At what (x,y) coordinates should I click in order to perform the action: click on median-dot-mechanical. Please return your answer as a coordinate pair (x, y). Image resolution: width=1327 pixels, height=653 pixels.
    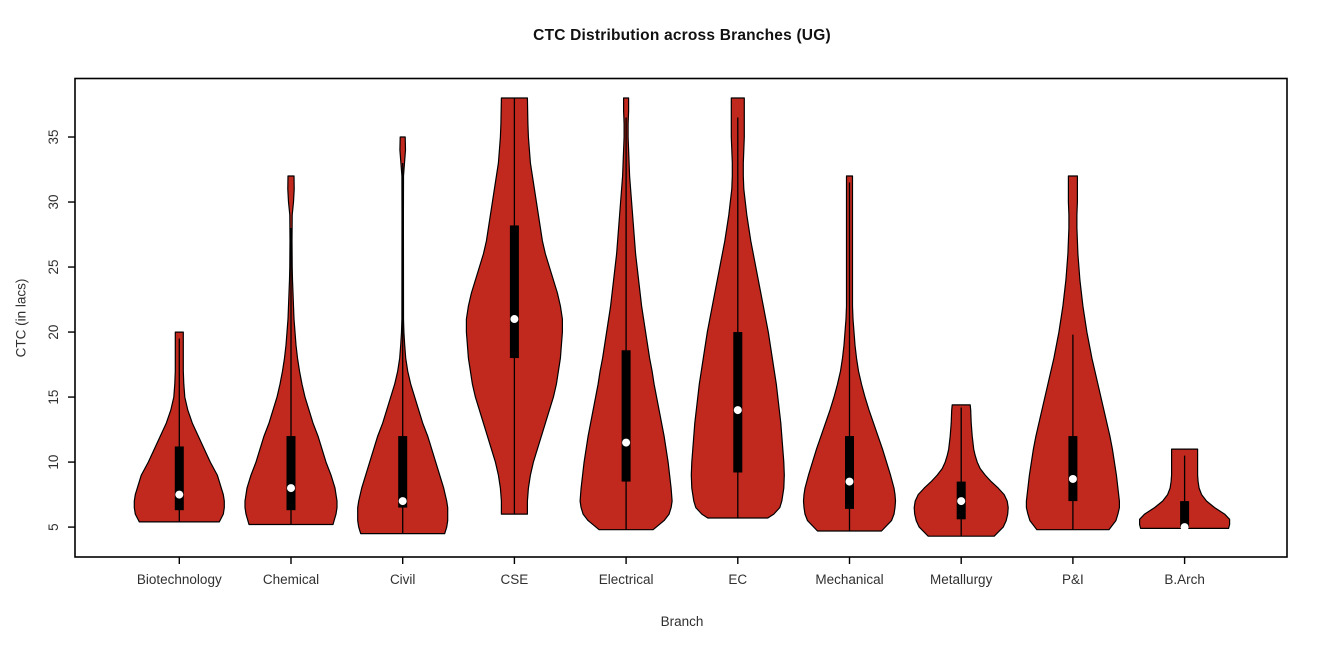
    Looking at the image, I should click on (849, 481).